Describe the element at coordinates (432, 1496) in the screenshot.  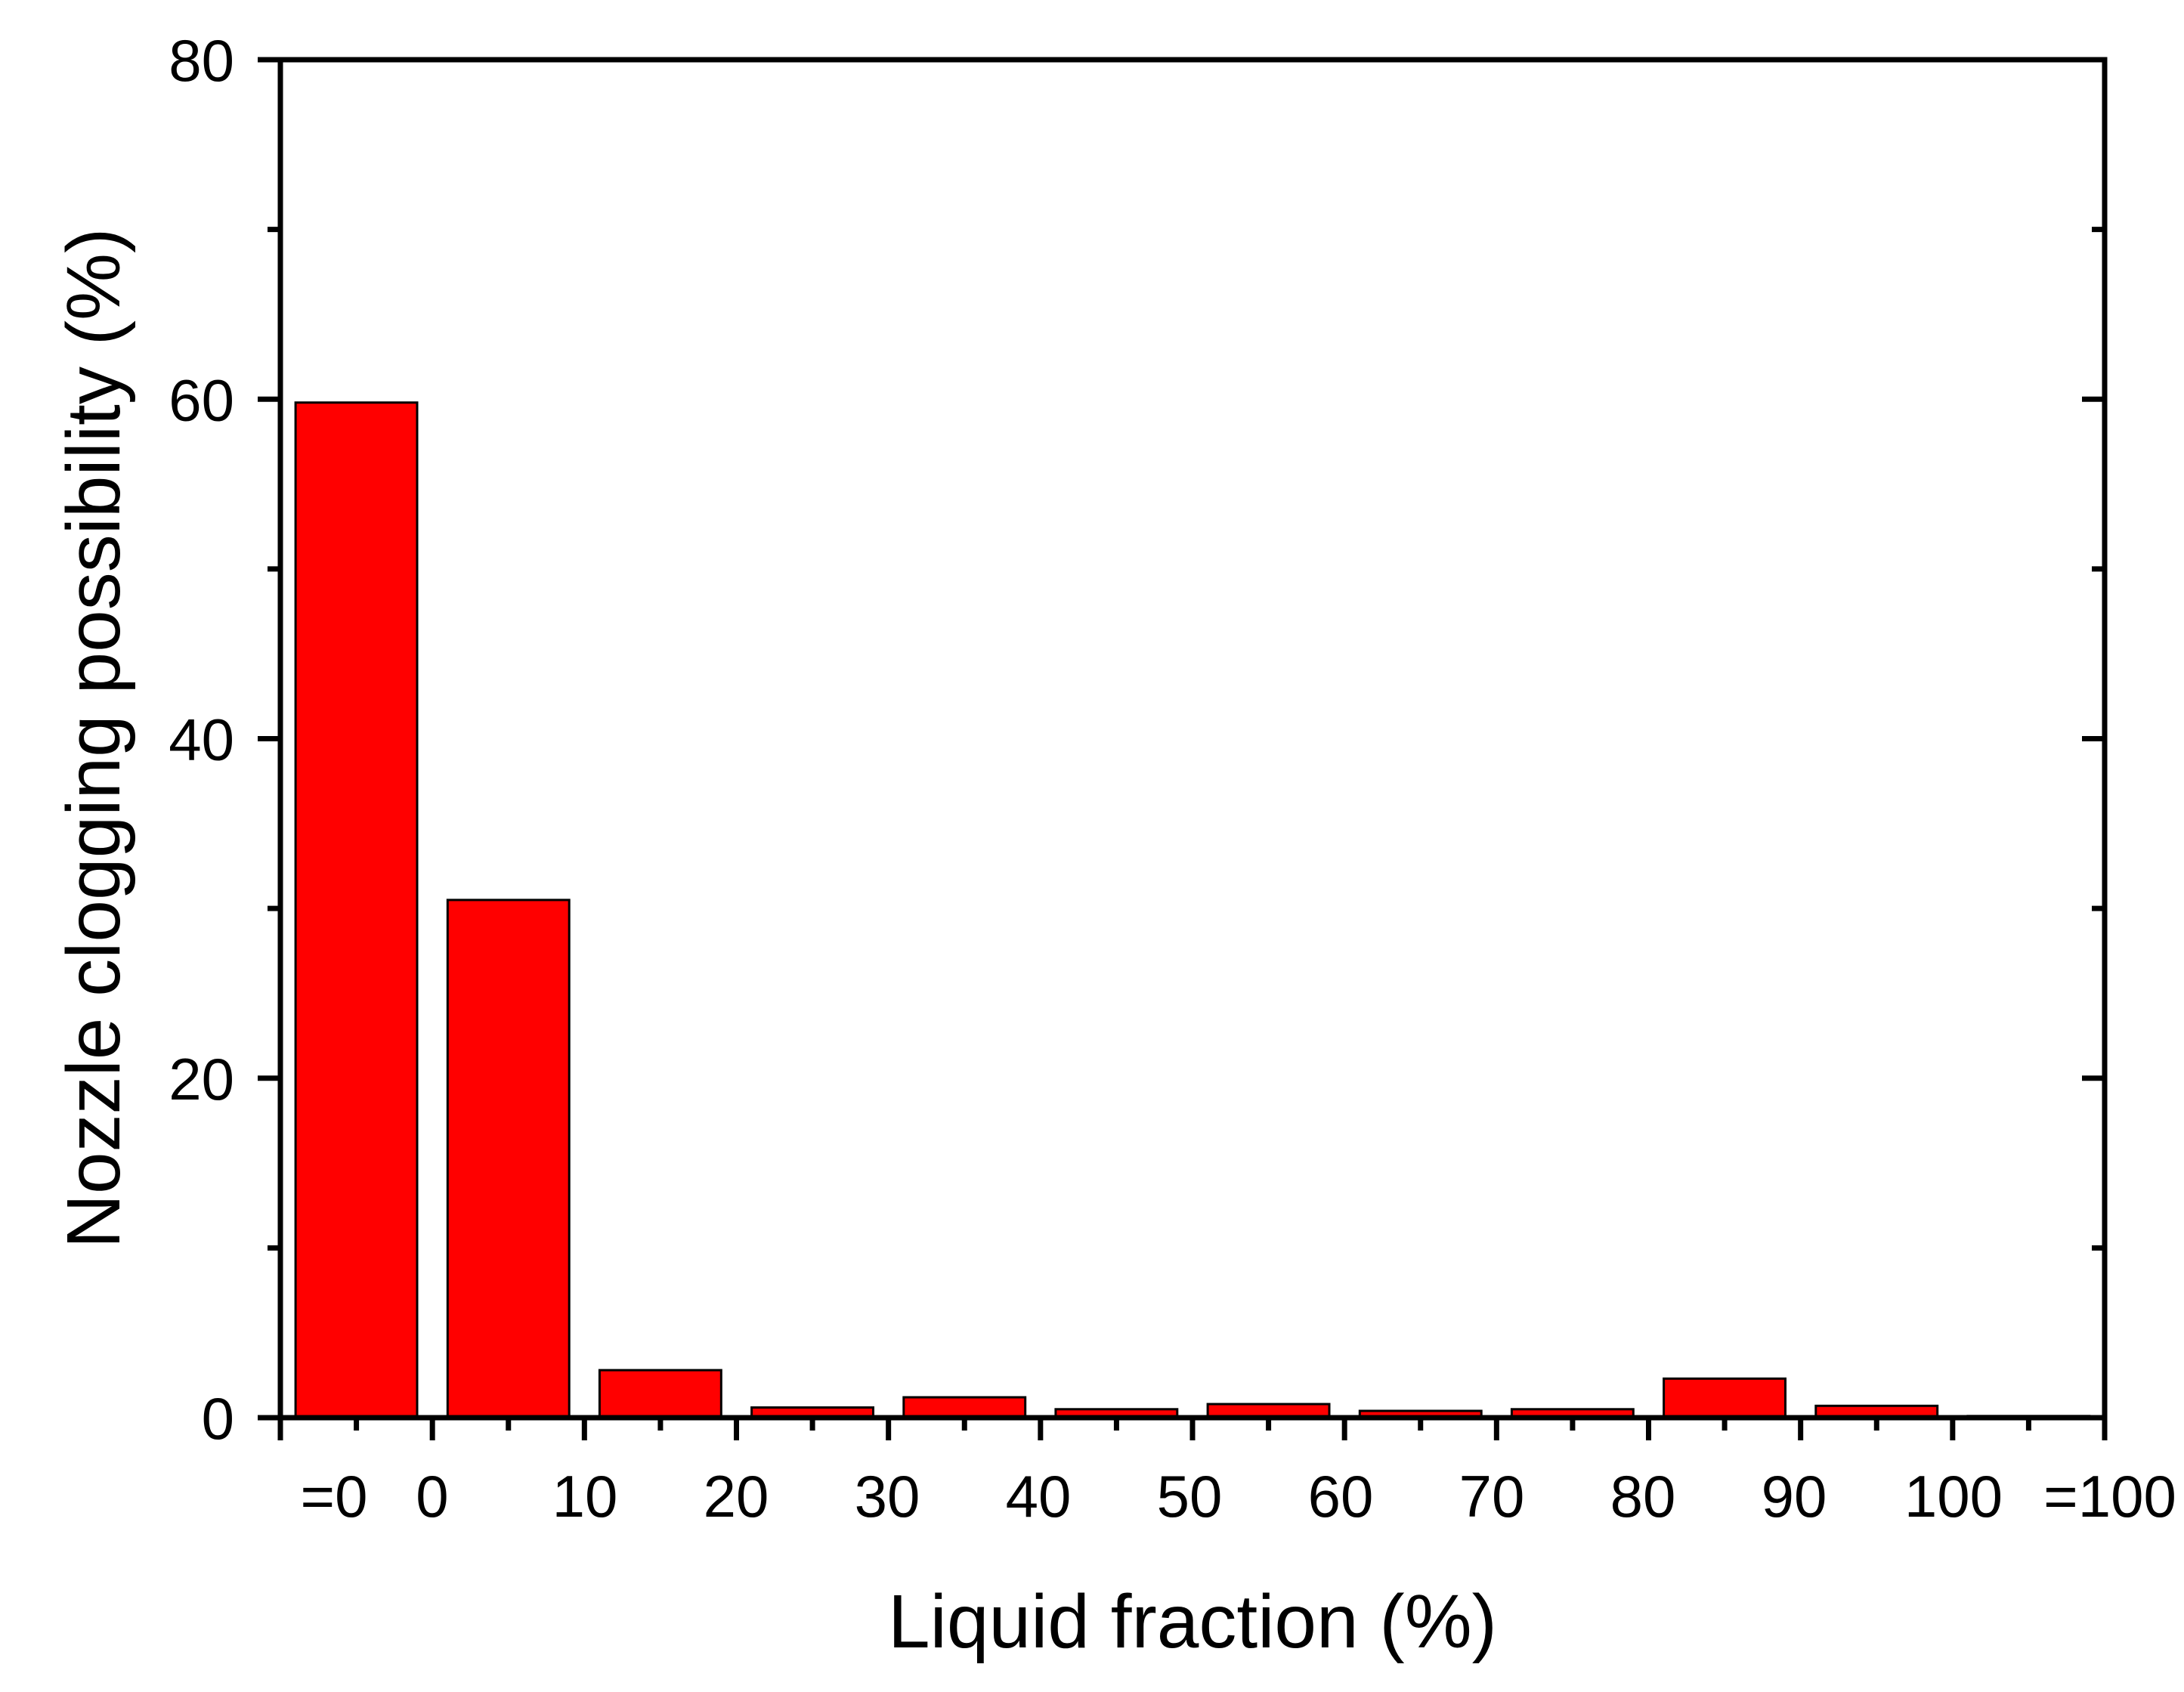
I see `x-tick-label: 0` at that location.